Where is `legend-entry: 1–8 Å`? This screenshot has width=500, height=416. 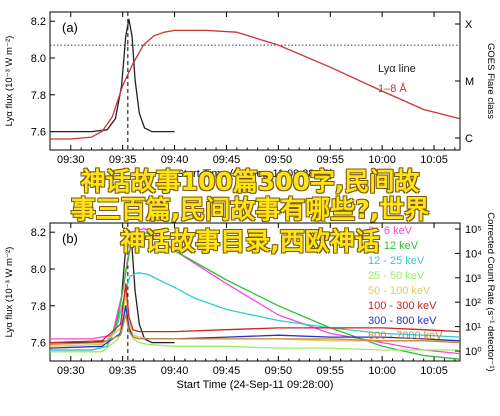 legend-entry: 1–8 Å is located at coordinates (392, 88).